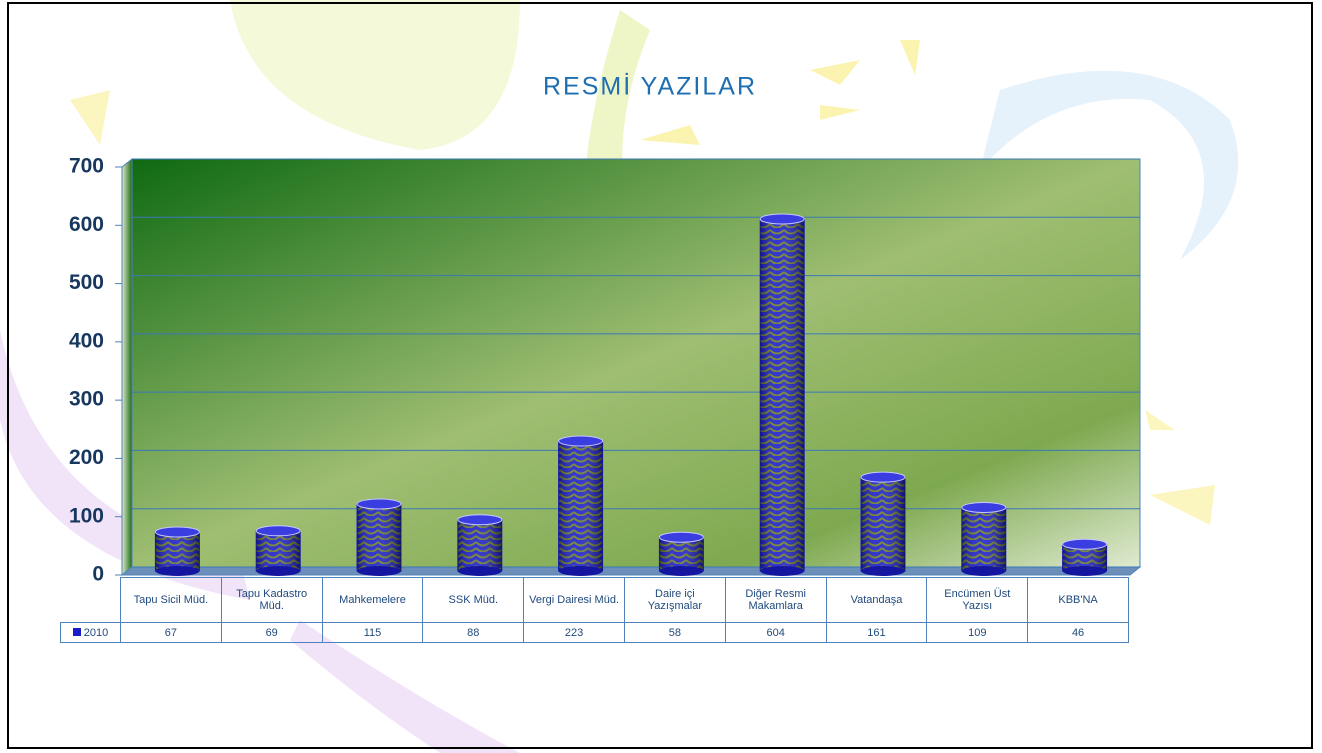 Image resolution: width=1322 pixels, height=753 pixels. What do you see at coordinates (977, 632) in the screenshot?
I see `data-label: 109` at bounding box center [977, 632].